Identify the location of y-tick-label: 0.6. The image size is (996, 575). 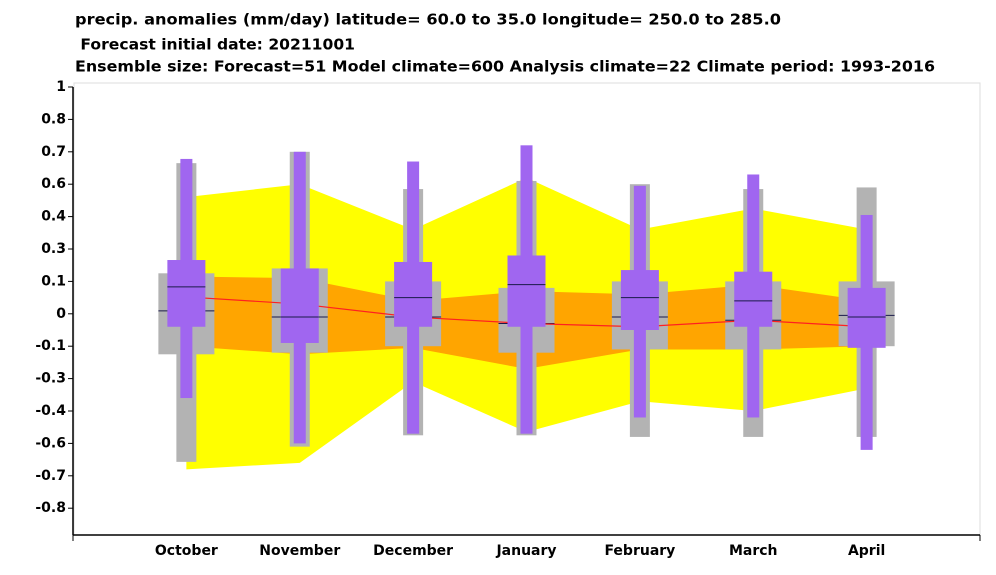
(53, 184).